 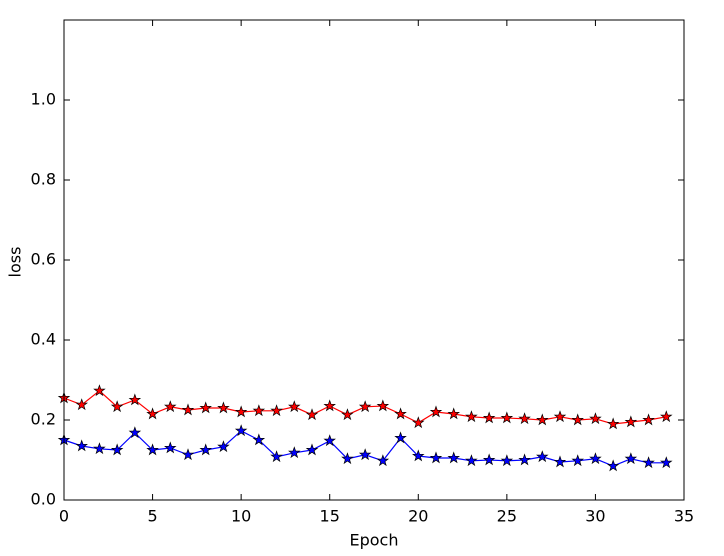 What do you see at coordinates (43, 419) in the screenshot?
I see `y-tick-label: 0.2` at bounding box center [43, 419].